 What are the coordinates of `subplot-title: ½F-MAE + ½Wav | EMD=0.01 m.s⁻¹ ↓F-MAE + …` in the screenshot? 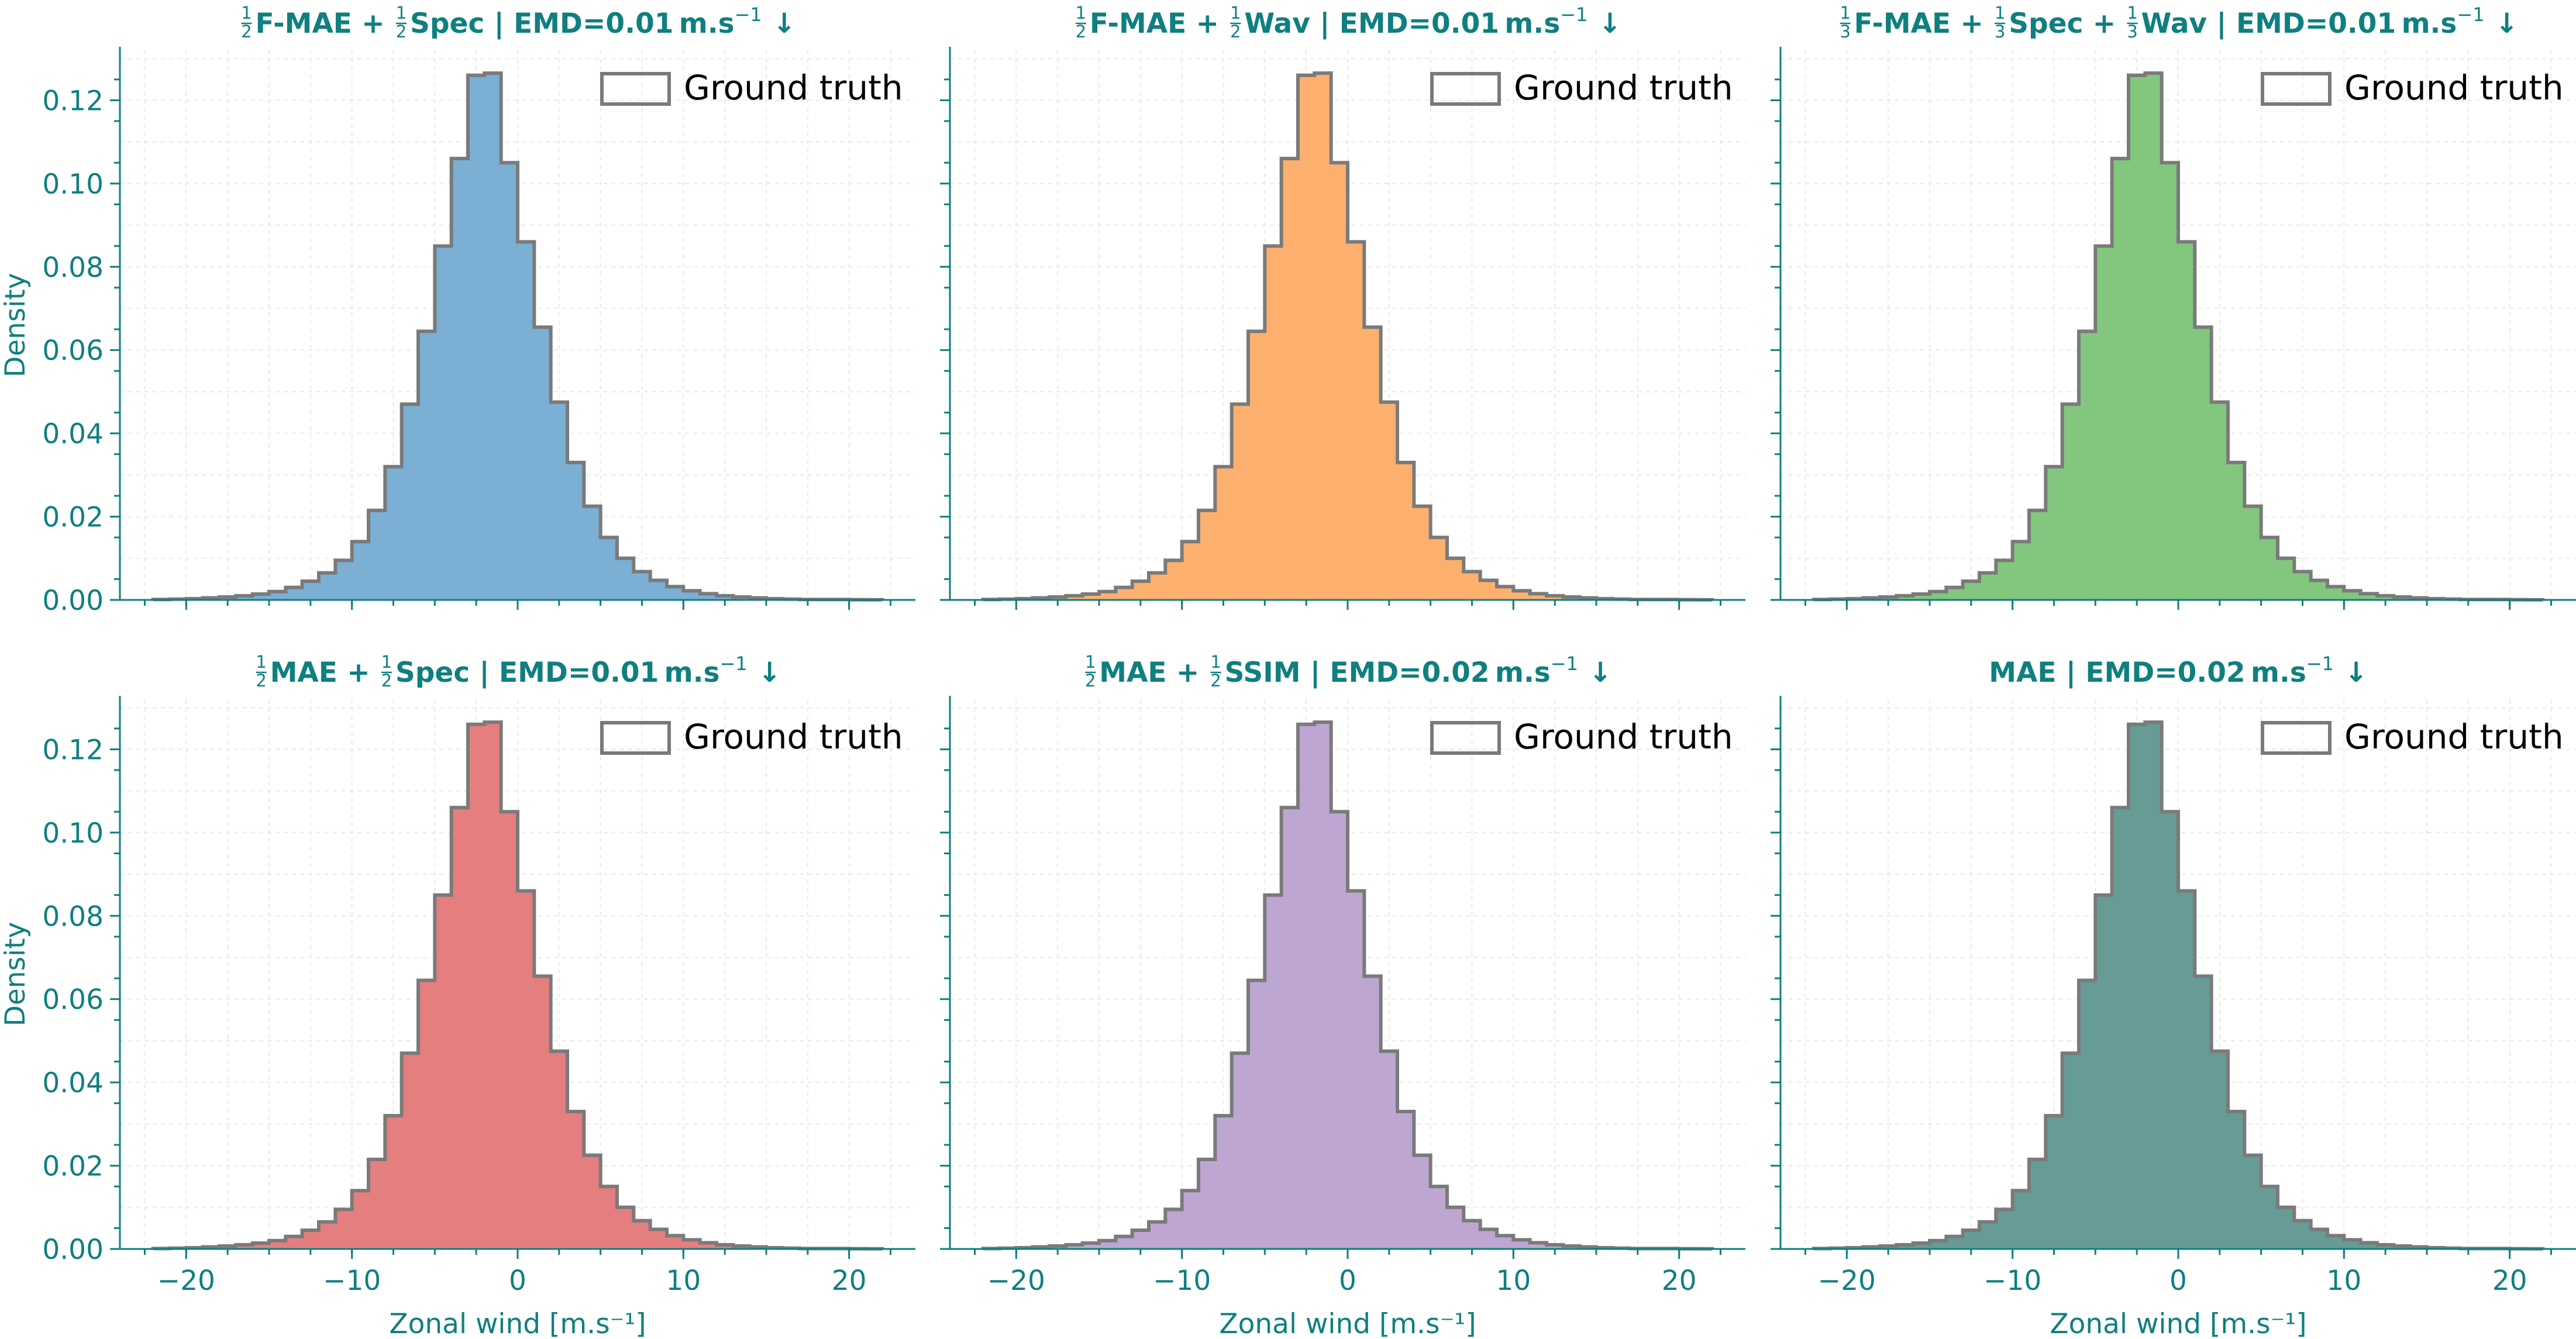 It's located at (1349, 22).